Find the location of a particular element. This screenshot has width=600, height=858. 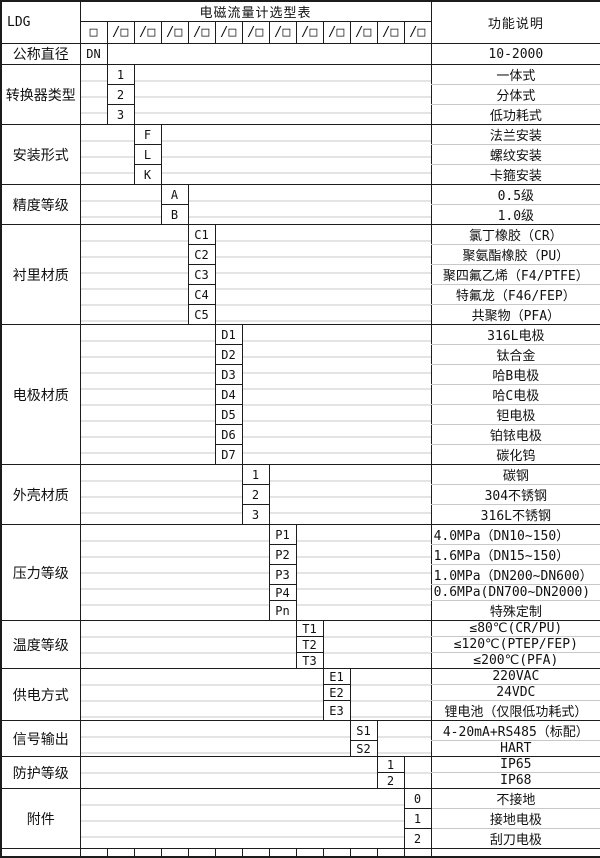

option-description: 聚氨酯橡胶（PU） is located at coordinates (515, 254).